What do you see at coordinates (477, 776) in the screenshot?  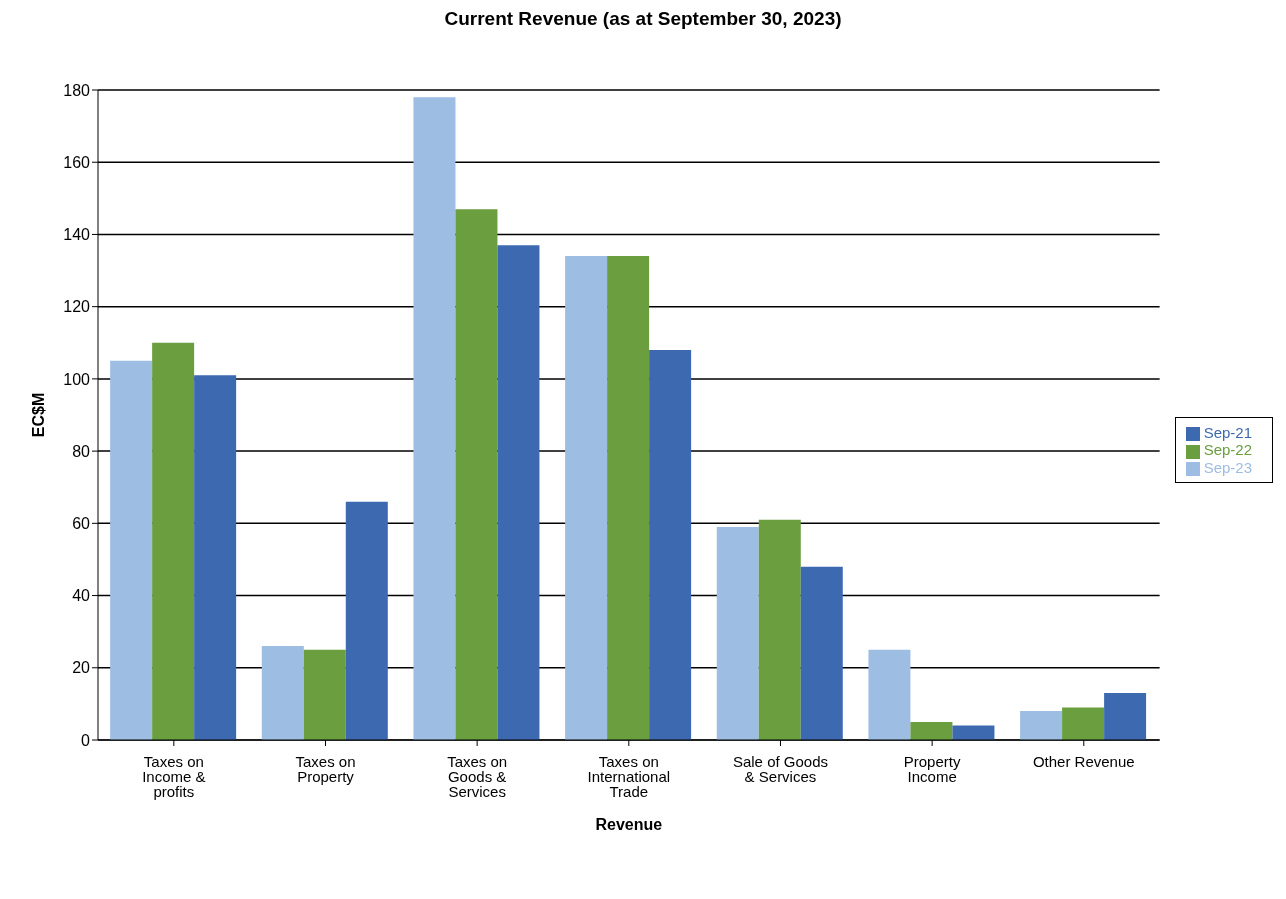 I see `x-tick-label: Taxes on Goods & Services` at bounding box center [477, 776].